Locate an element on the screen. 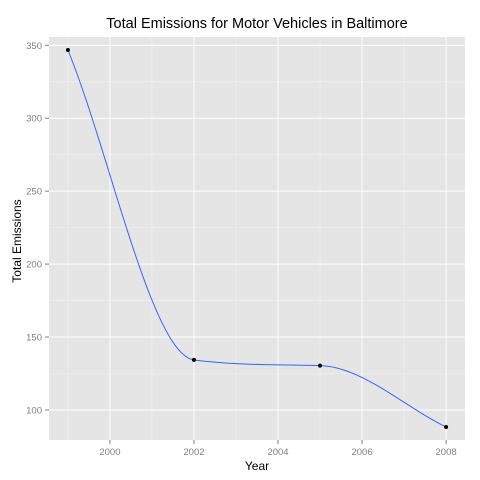 The image size is (480, 480). x-tick-label: 2008 is located at coordinates (446, 452).